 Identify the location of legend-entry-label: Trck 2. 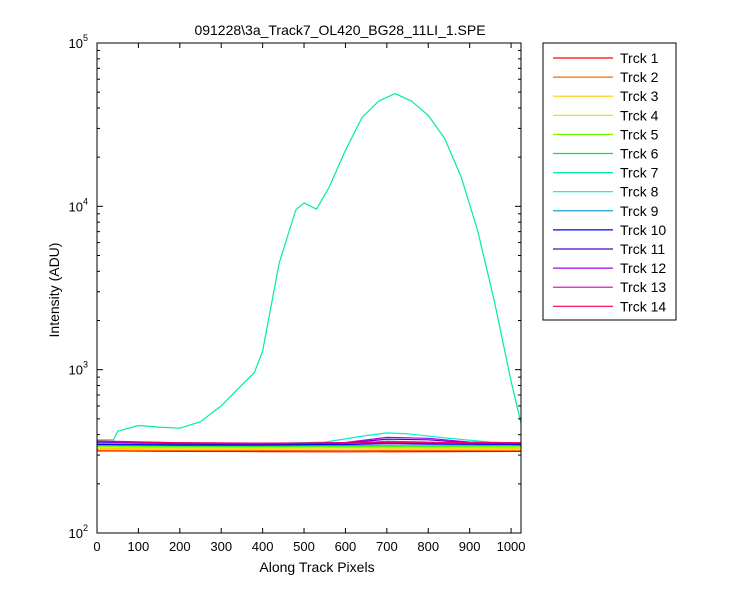
(639, 77).